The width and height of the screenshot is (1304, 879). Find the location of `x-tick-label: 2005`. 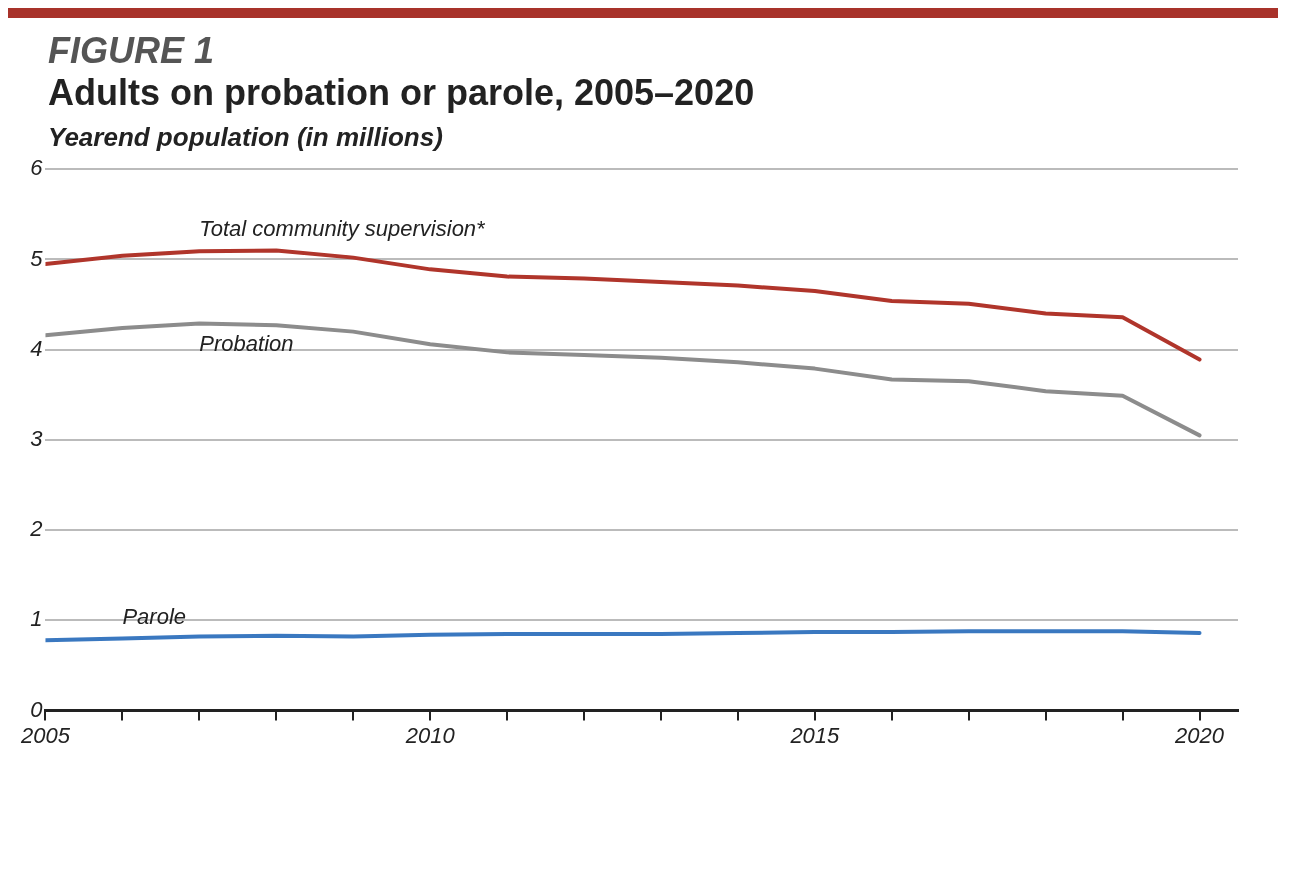

x-tick-label: 2005 is located at coordinates (45, 735).